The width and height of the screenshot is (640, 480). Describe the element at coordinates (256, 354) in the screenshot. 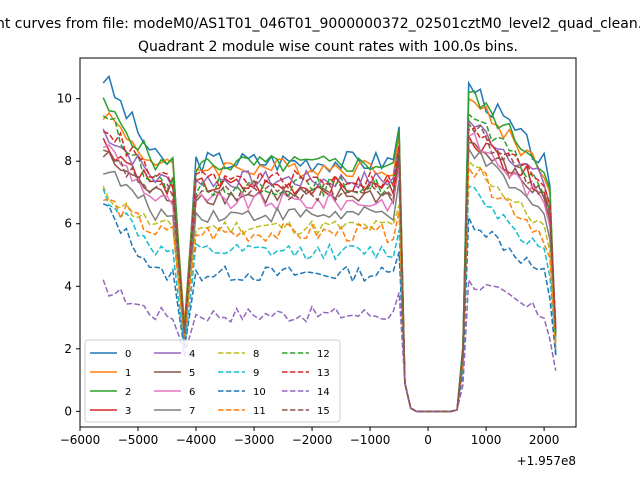

I see `legend-label-8: 8` at that location.